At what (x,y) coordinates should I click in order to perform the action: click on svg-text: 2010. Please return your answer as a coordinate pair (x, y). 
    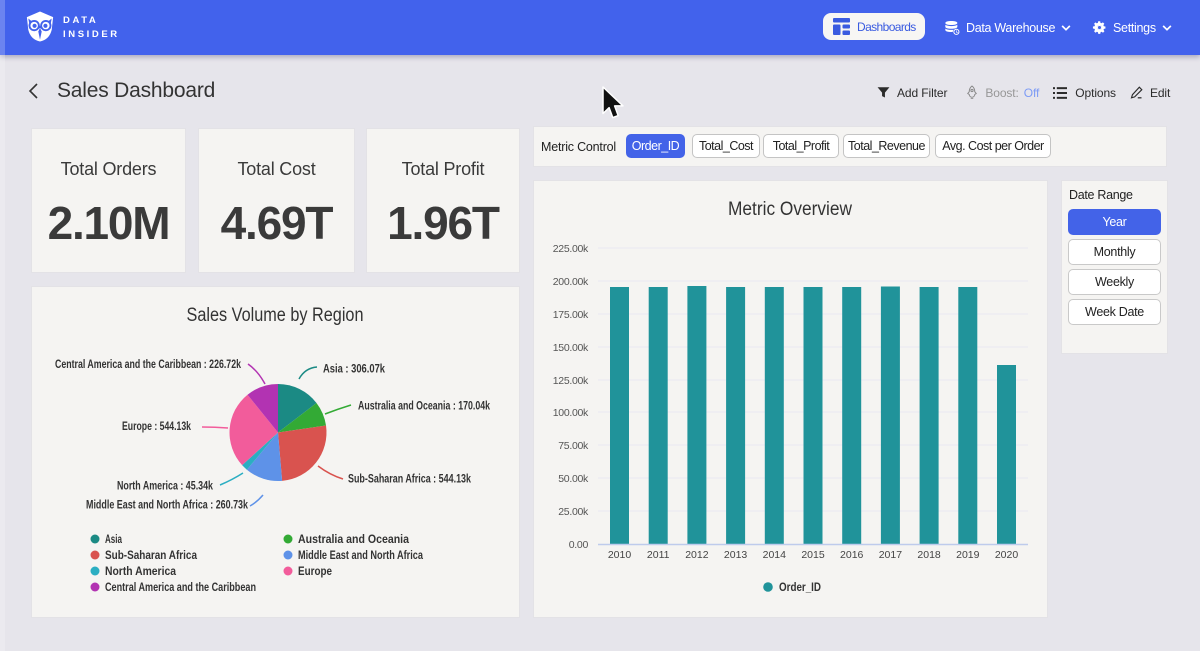
    Looking at the image, I should click on (620, 555).